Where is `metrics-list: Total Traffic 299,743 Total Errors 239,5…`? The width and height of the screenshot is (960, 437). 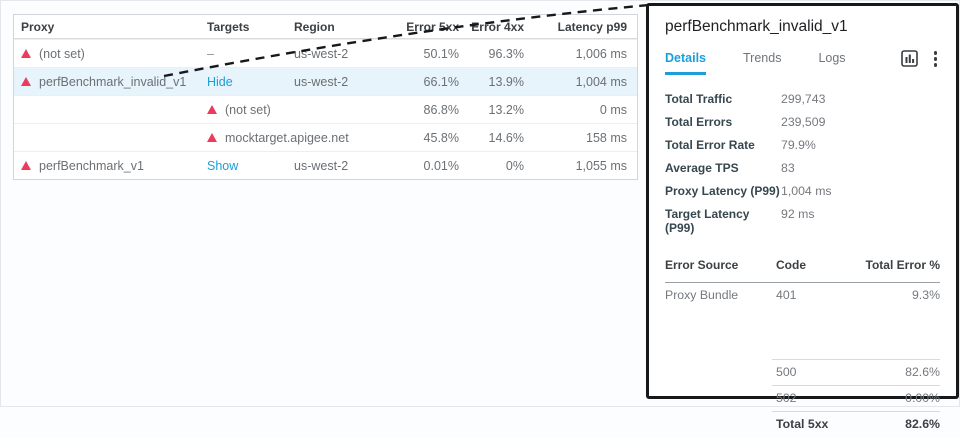 metrics-list: Total Traffic 299,743 Total Errors 239,5… is located at coordinates (802, 163).